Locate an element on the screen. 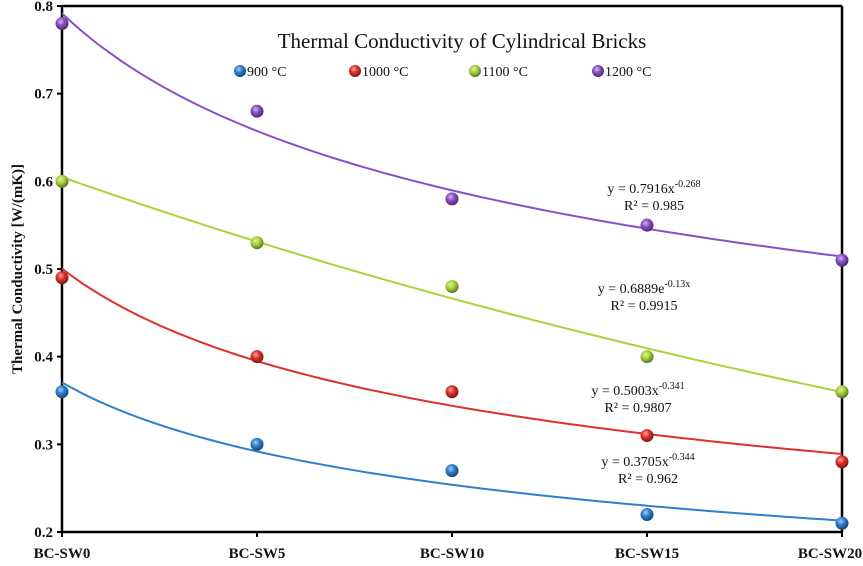 The image size is (863, 566). legend: 900 °C 1000 °C 1100 °C 1200 °C is located at coordinates (442, 72).